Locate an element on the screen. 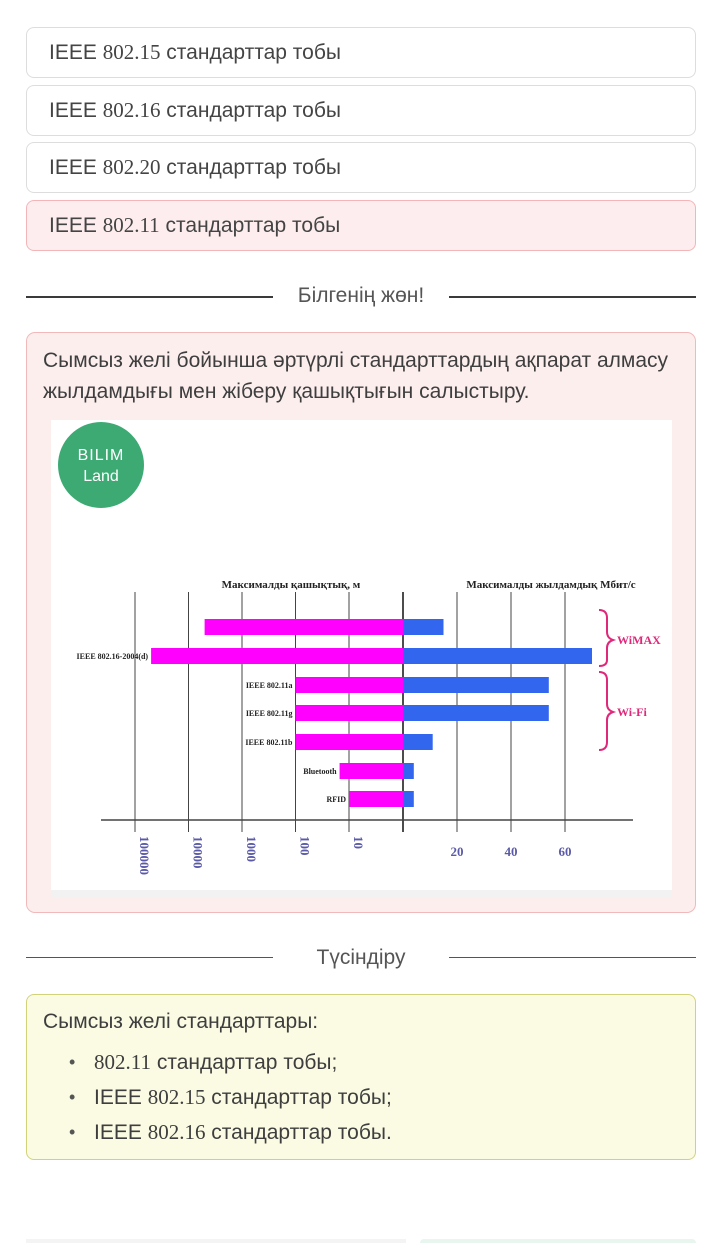  row-label: IEEE 802.11b is located at coordinates (269, 742).